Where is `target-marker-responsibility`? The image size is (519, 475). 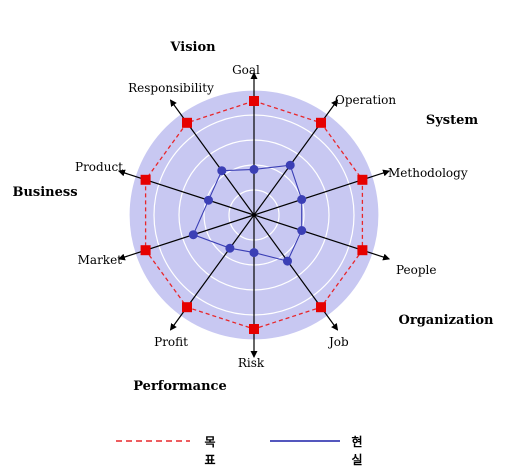 target-marker-responsibility is located at coordinates (187, 122).